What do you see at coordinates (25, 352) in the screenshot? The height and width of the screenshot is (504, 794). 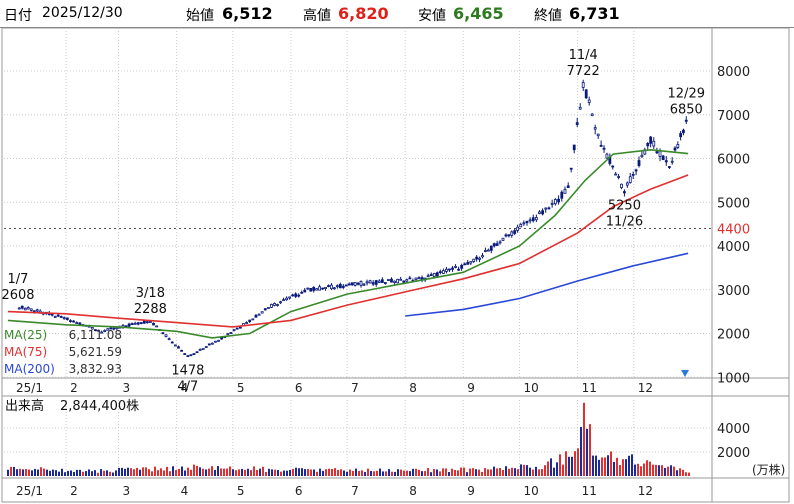 I see `ma-legend-label: MA(75)` at bounding box center [25, 352].